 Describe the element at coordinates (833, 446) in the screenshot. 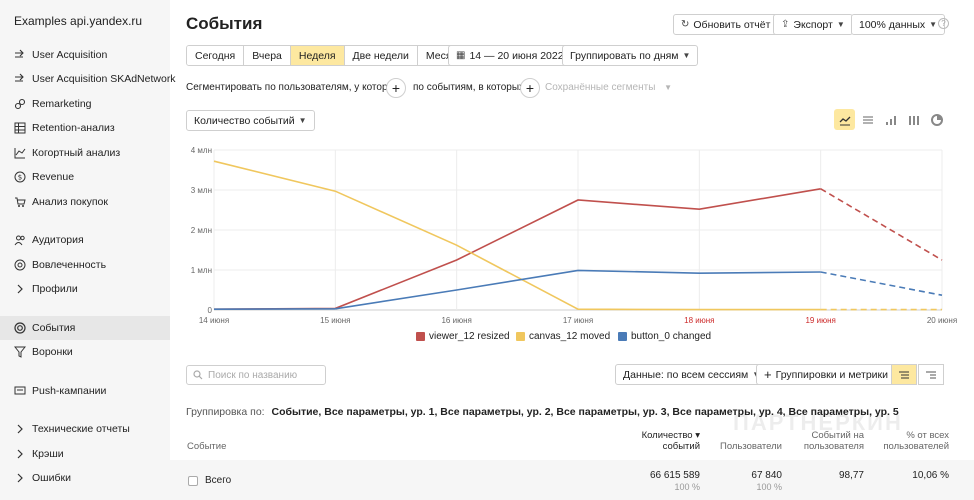

I see `column-header-per-user-line2: пользователя` at that location.